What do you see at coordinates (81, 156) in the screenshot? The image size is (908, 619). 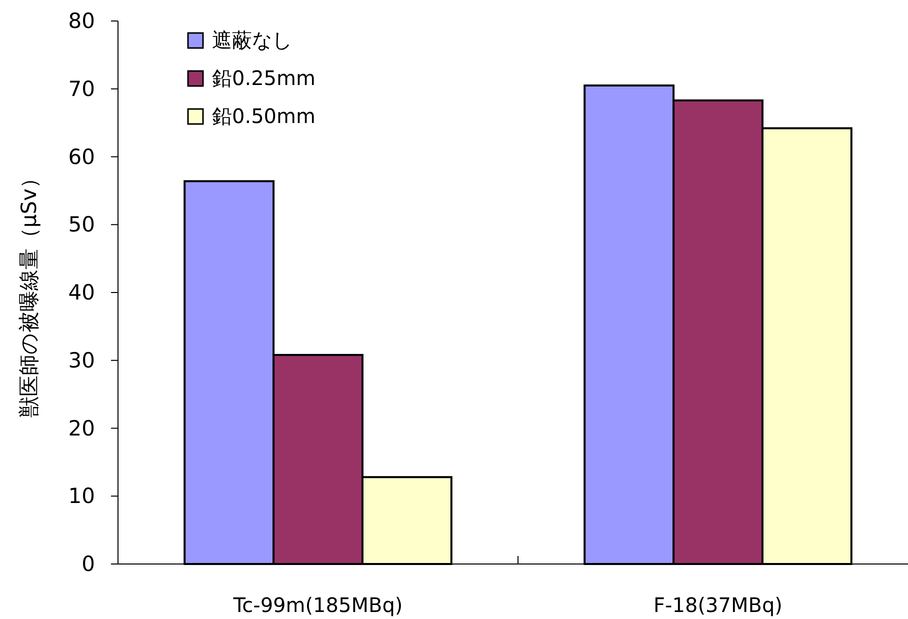 I see `y-tick-label: 60` at bounding box center [81, 156].